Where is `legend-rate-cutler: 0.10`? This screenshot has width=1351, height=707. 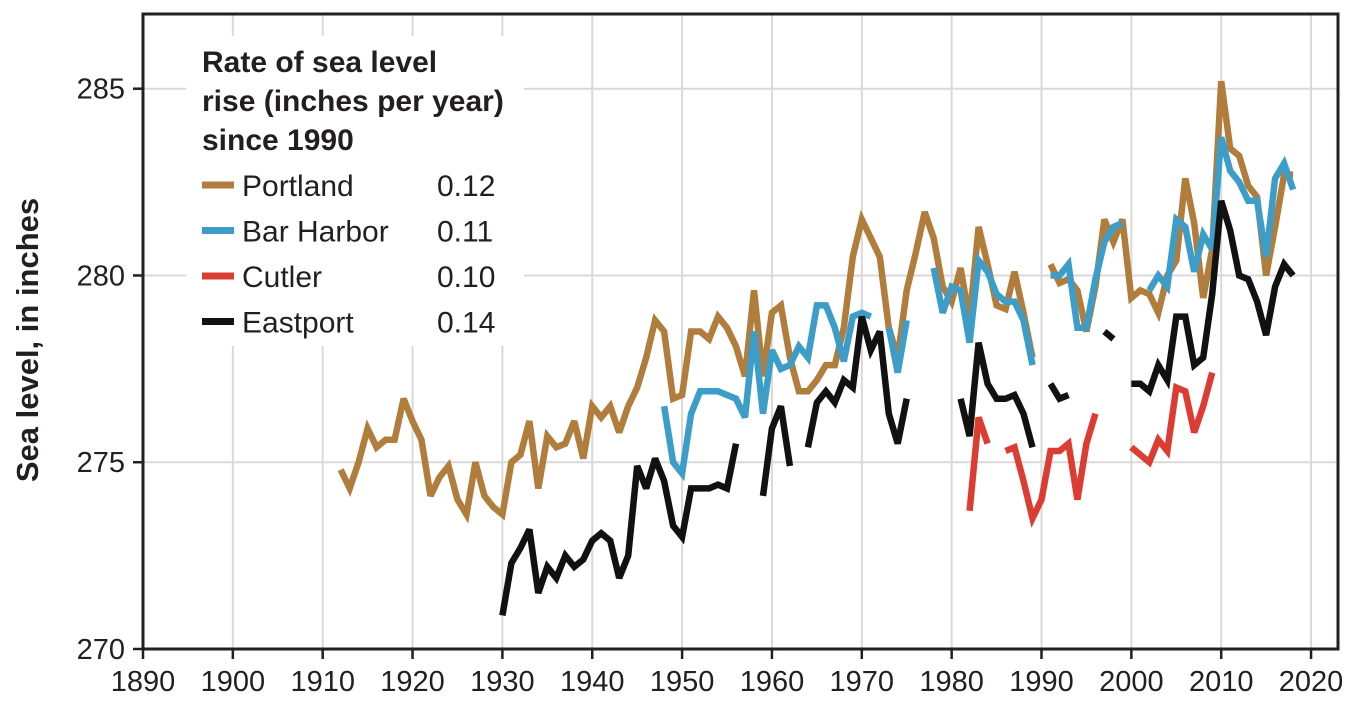 legend-rate-cutler: 0.10 is located at coordinates (466, 277).